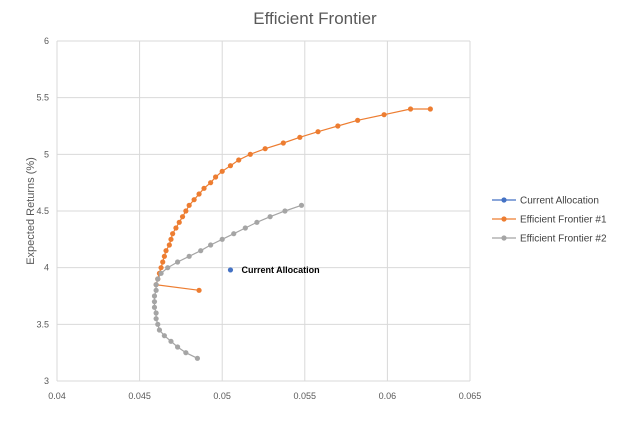 Image resolution: width=631 pixels, height=433 pixels. I want to click on x-tick-label: 0.045, so click(139, 396).